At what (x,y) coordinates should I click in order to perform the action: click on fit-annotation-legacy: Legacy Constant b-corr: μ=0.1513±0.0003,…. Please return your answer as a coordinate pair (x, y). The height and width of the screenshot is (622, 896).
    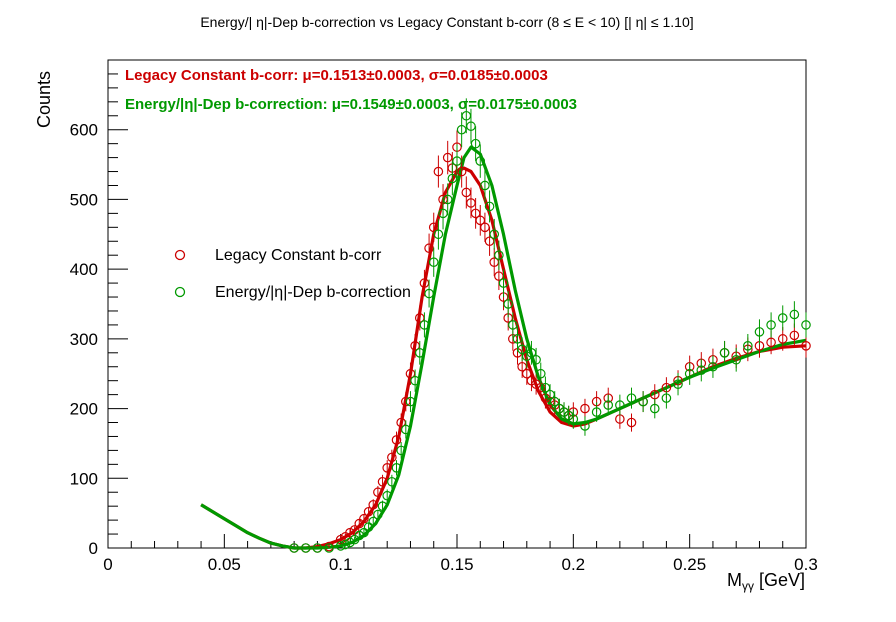
    Looking at the image, I should click on (336, 75).